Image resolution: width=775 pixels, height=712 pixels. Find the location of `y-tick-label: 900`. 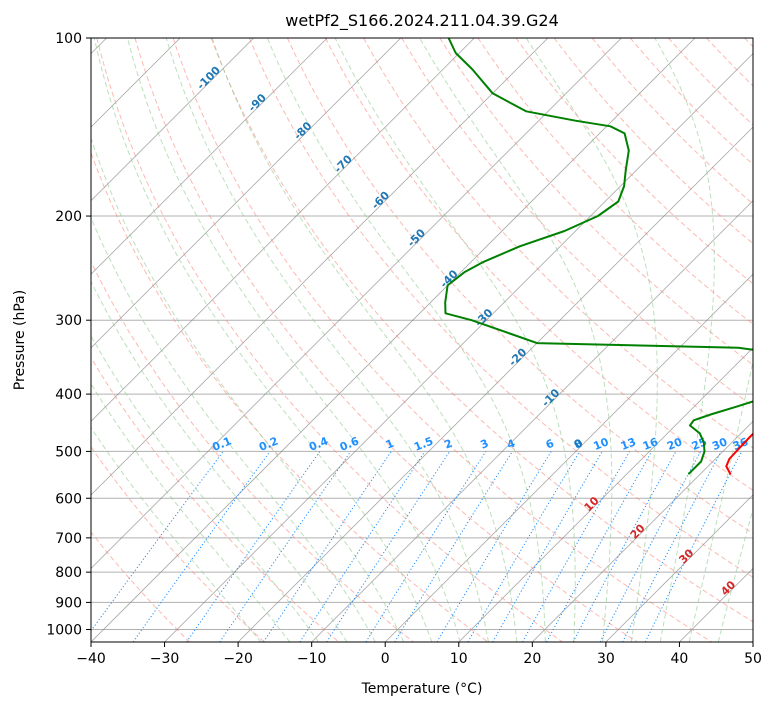

y-tick-label: 900 is located at coordinates (68, 603).